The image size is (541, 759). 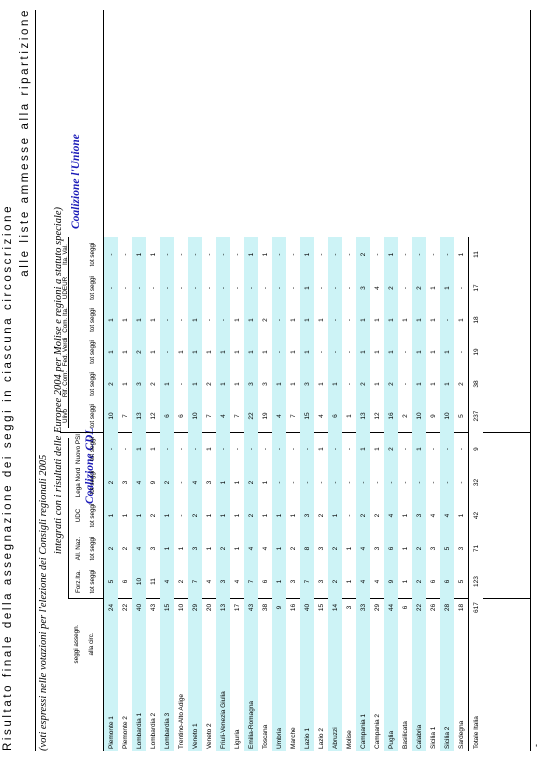 What do you see at coordinates (530, 380) in the screenshot?
I see `bottom-rule` at bounding box center [530, 380].